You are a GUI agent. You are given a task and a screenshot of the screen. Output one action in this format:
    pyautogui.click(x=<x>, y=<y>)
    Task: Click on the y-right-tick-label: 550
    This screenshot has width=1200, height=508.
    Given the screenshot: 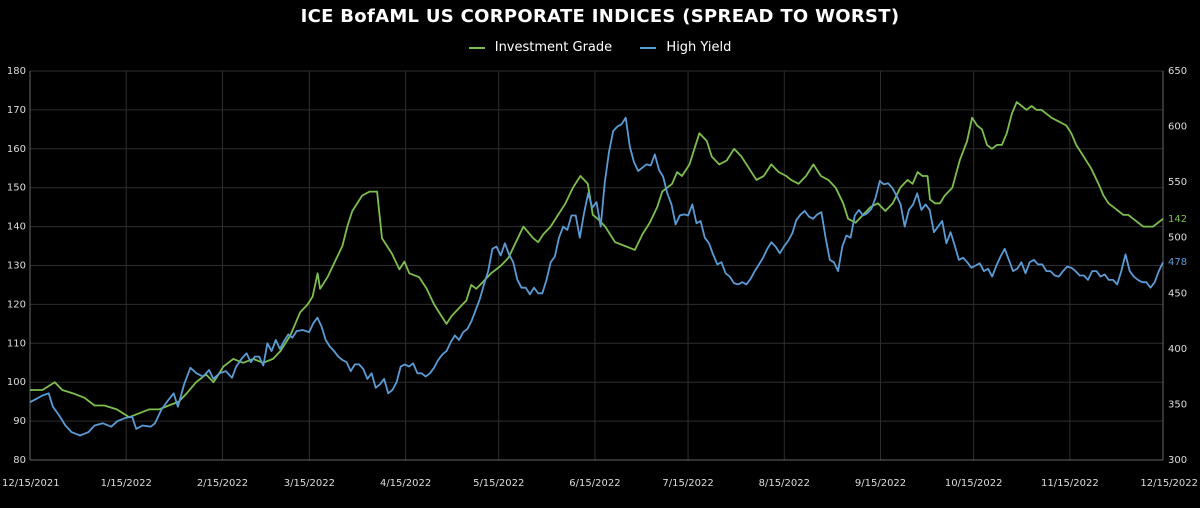 What is the action you would take?
    pyautogui.click(x=1177, y=182)
    